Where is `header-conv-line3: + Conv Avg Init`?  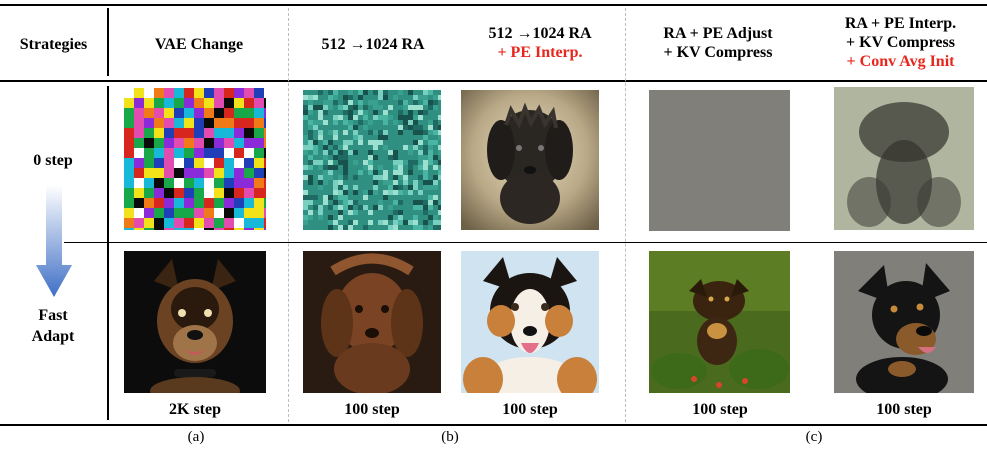
header-conv-line3: + Conv Avg Init is located at coordinates (900, 61).